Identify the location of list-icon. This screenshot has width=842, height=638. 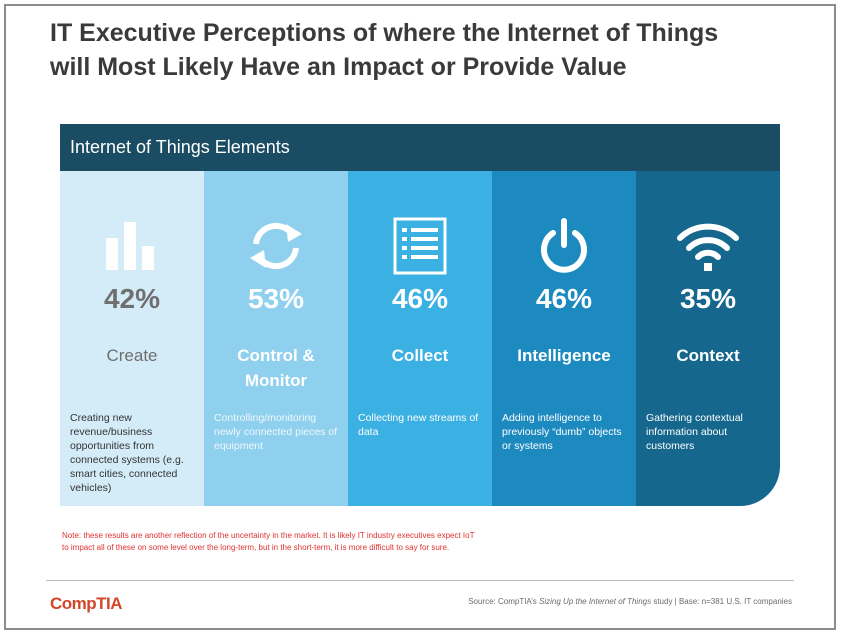
(420, 246).